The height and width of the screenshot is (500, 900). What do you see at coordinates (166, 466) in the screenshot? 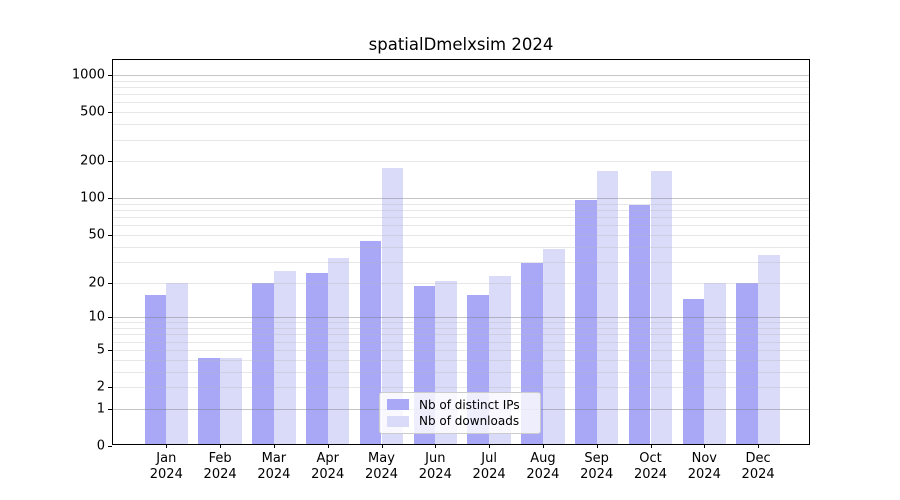
I see `x-tick-label: Jan 2024` at bounding box center [166, 466].